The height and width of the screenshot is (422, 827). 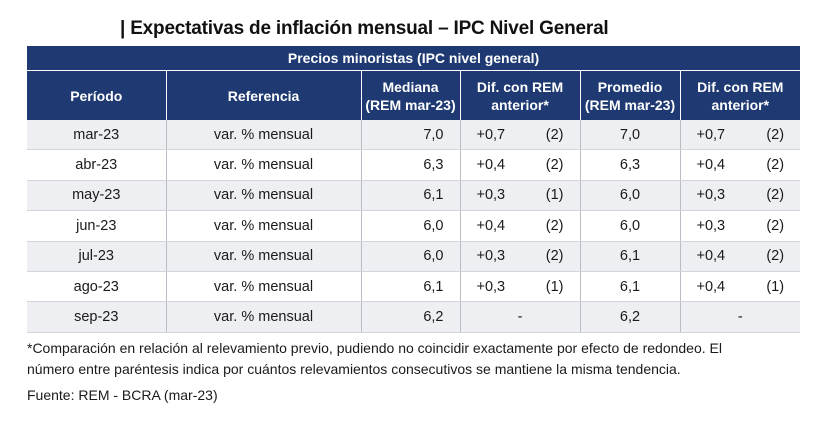 What do you see at coordinates (97, 226) in the screenshot?
I see `cell-periodo: jun-23` at bounding box center [97, 226].